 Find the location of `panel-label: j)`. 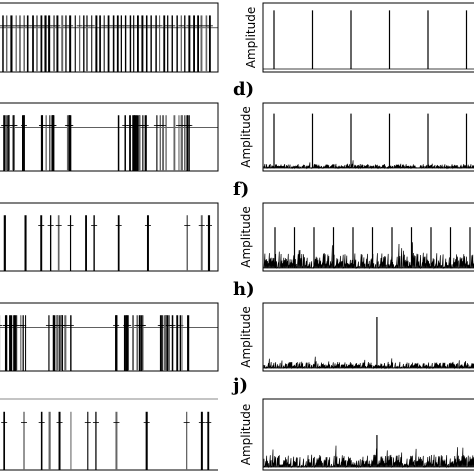

panel-label: j) is located at coordinates (239, 385).